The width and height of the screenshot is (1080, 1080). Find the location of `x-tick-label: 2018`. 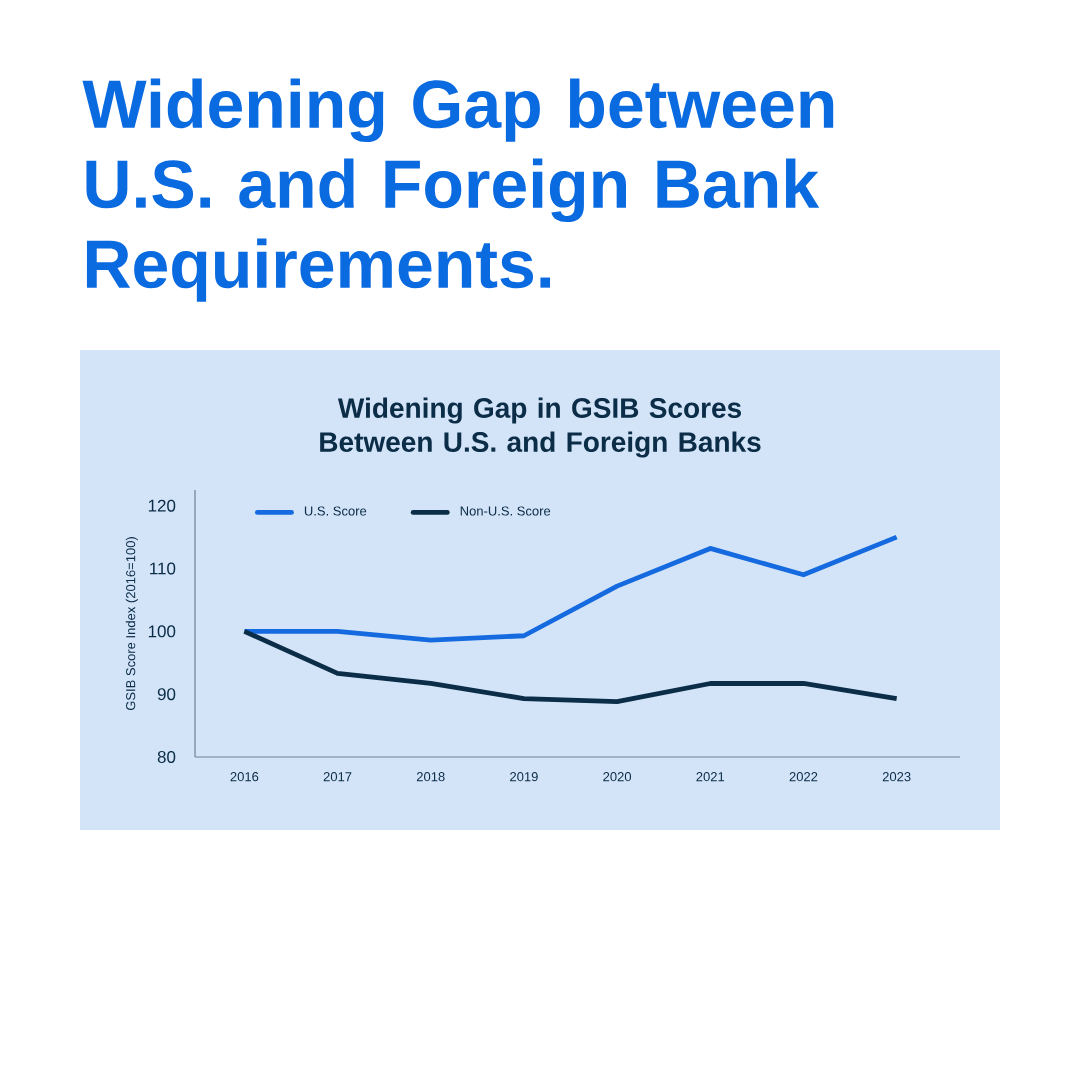

x-tick-label: 2018 is located at coordinates (430, 777).